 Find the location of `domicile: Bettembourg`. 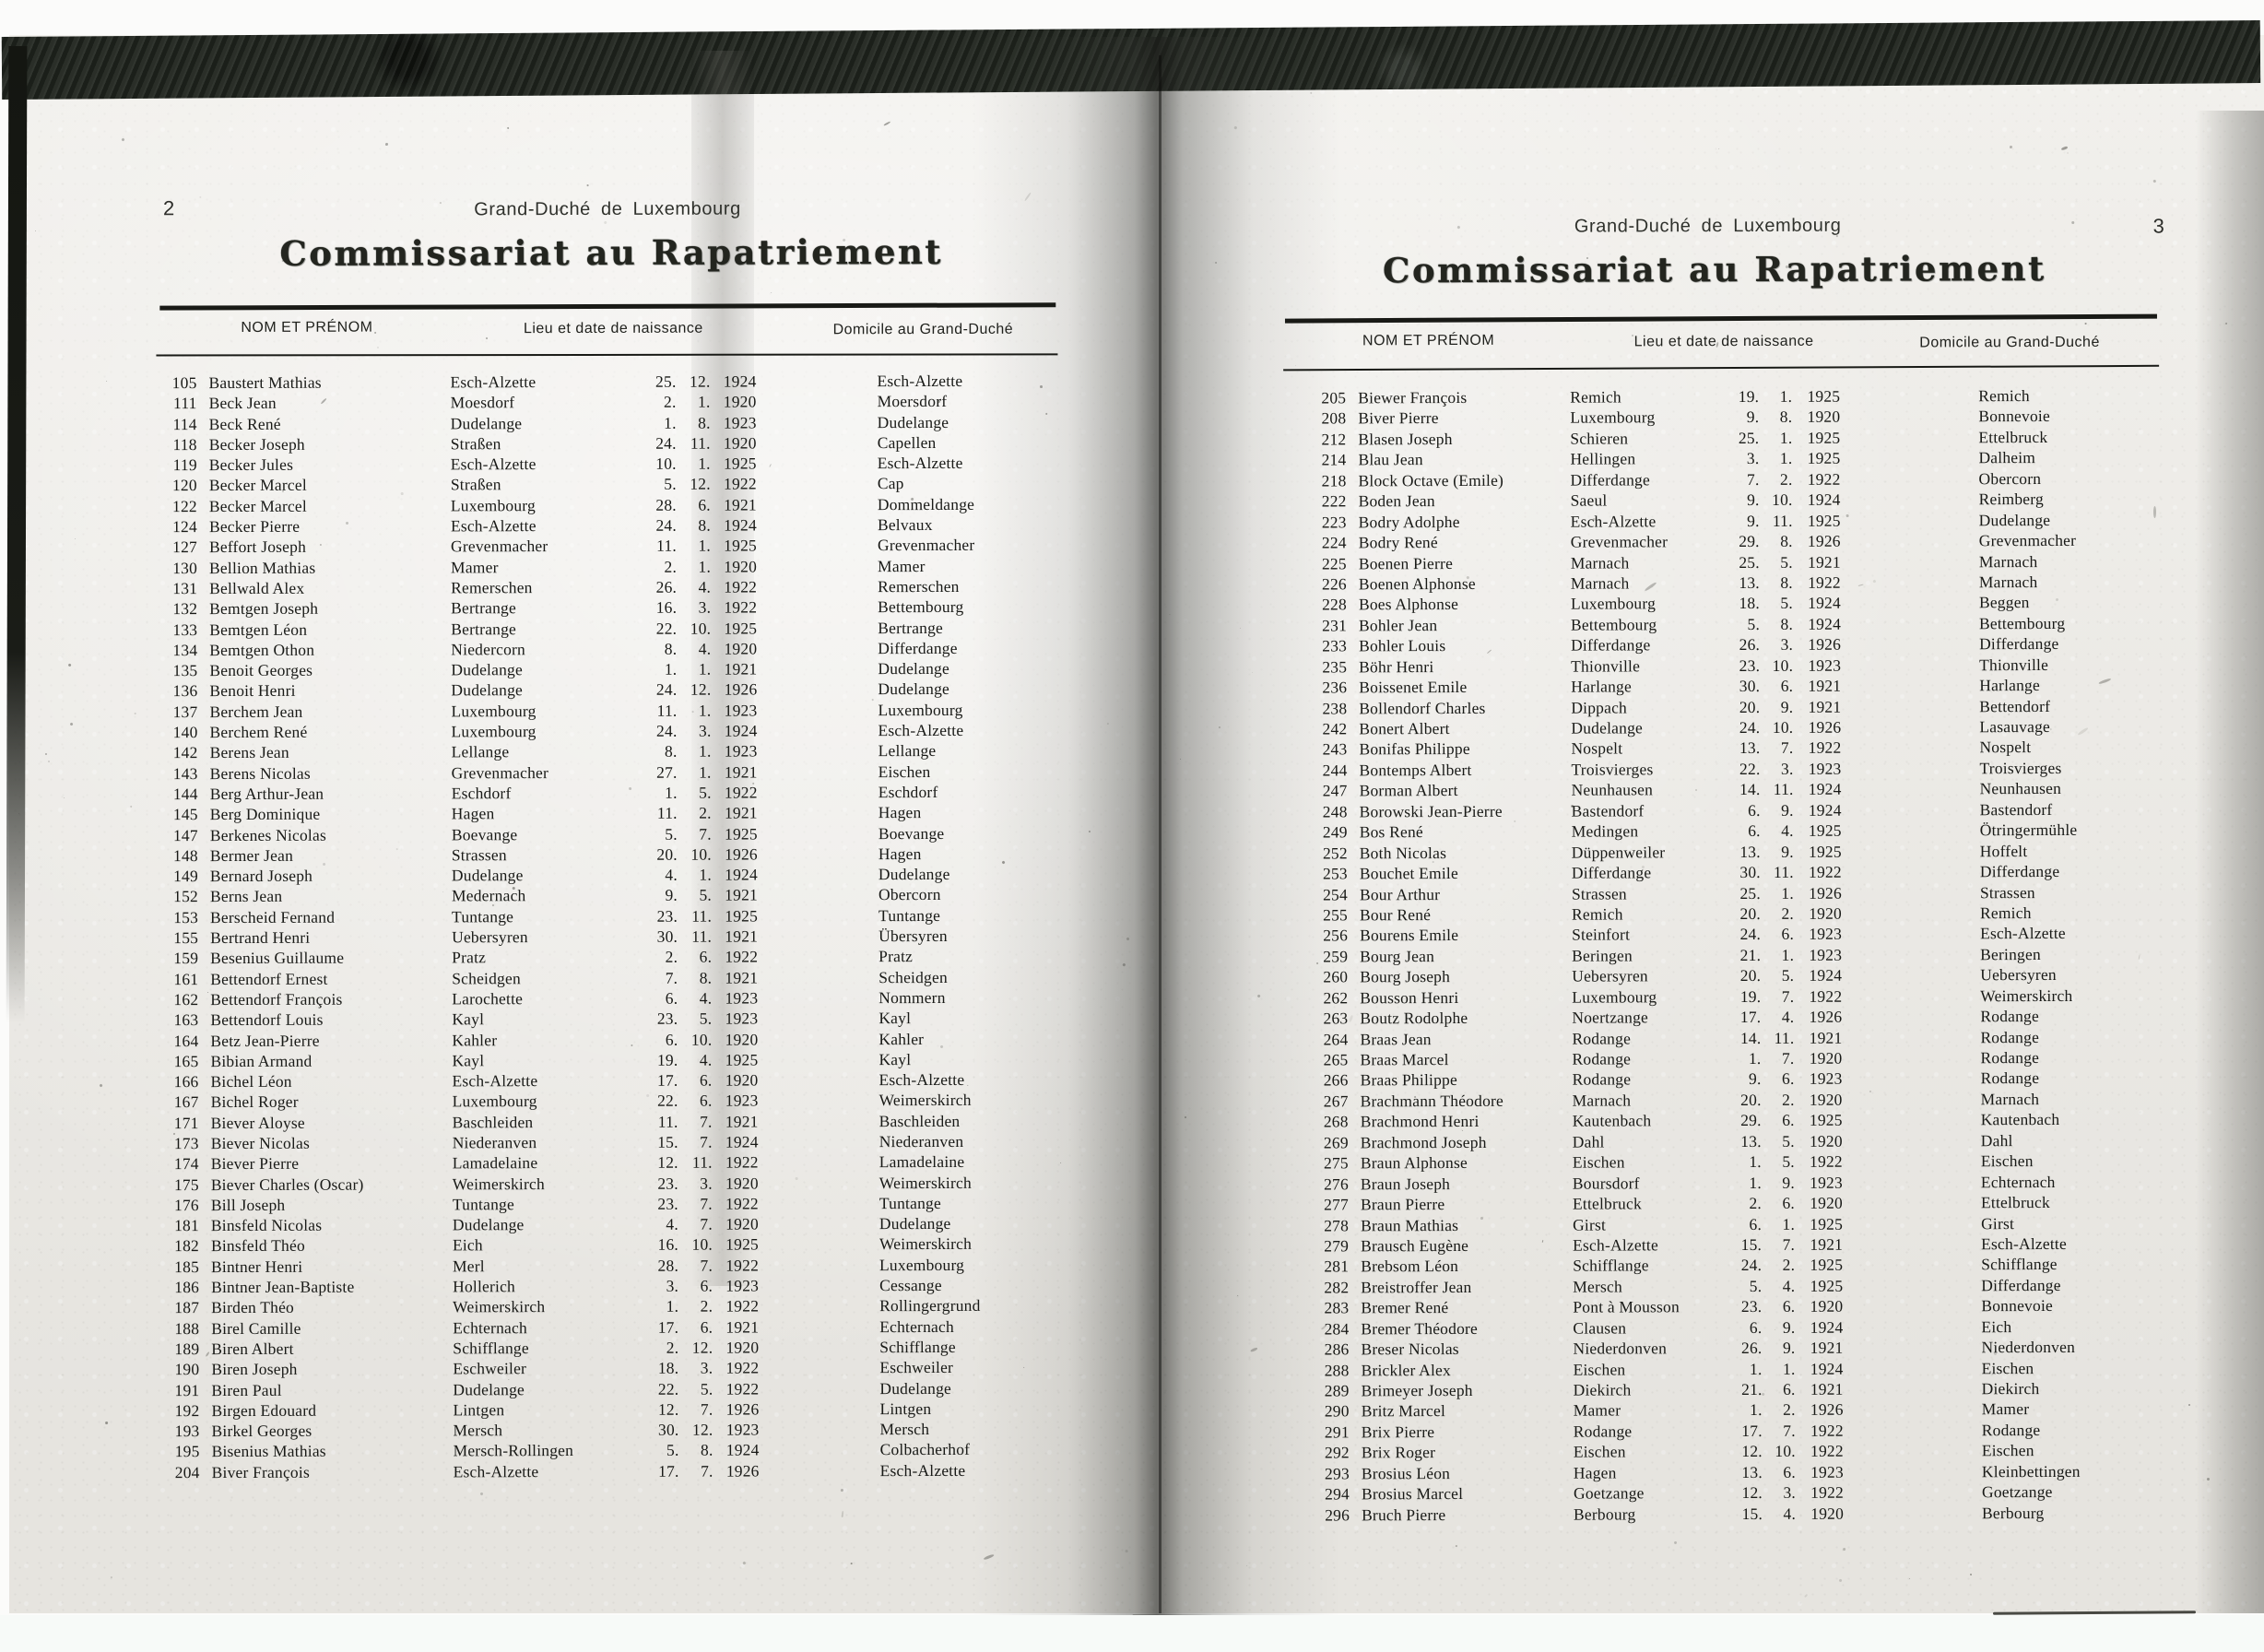

domicile: Bettembourg is located at coordinates (2022, 623).